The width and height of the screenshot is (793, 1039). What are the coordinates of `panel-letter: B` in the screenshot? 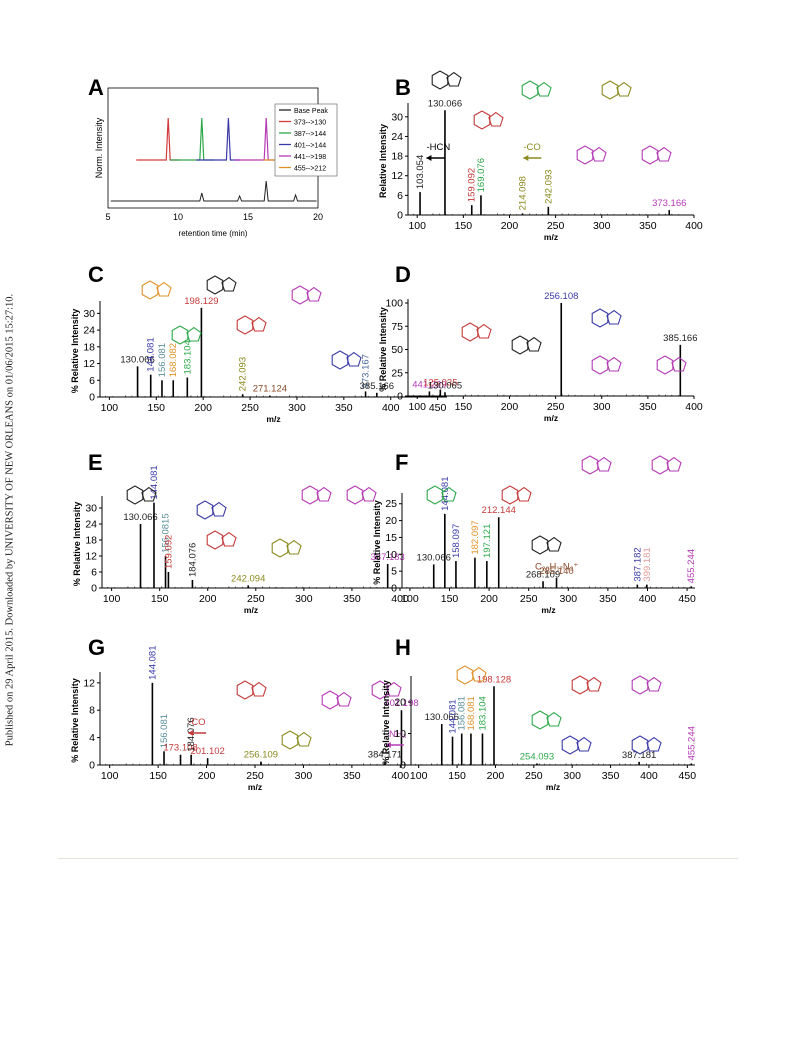 It's located at (403, 87).